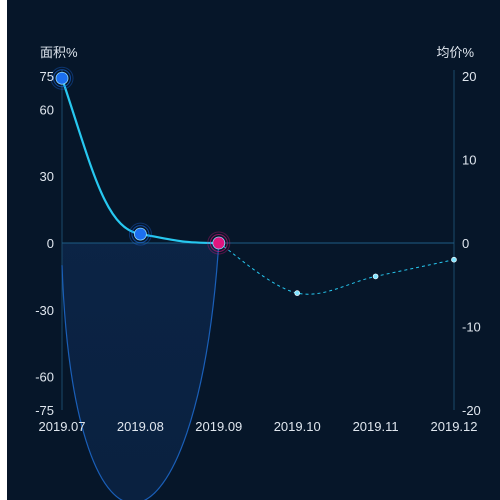  I want to click on right-tick-label: -10, so click(471, 327).